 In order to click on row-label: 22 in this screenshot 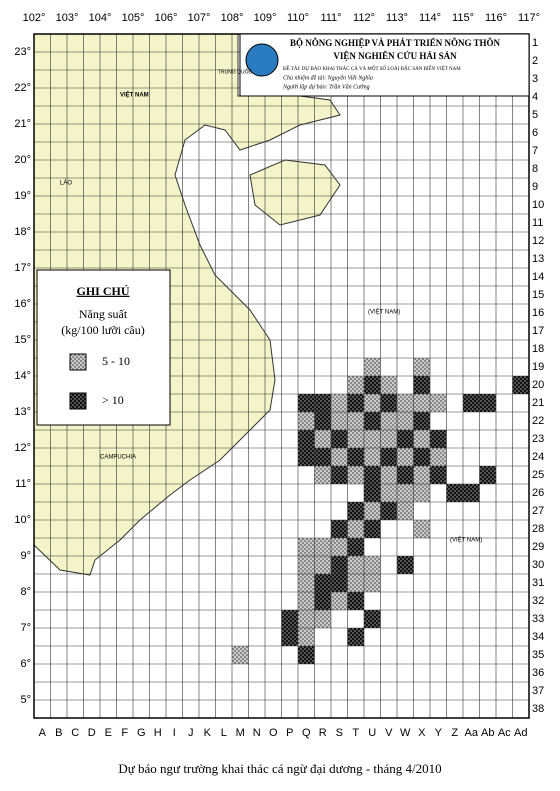, I will do `click(538, 421)`.